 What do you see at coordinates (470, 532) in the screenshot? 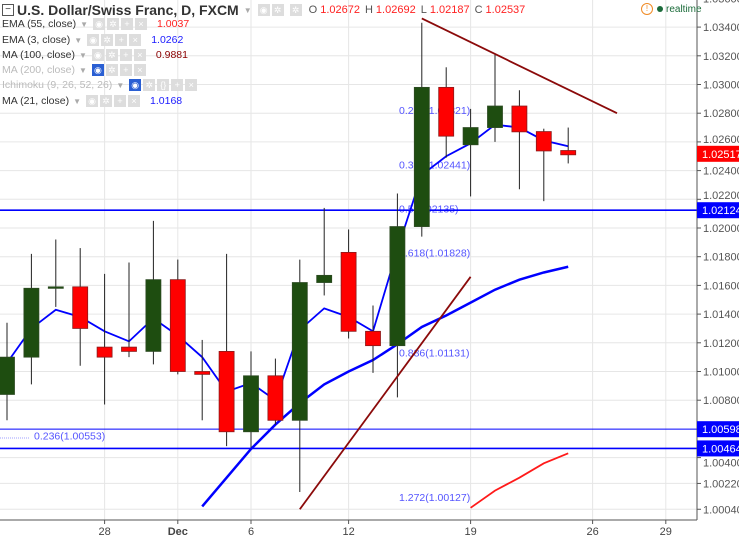
I see `time-tick-label: 19` at bounding box center [470, 532].